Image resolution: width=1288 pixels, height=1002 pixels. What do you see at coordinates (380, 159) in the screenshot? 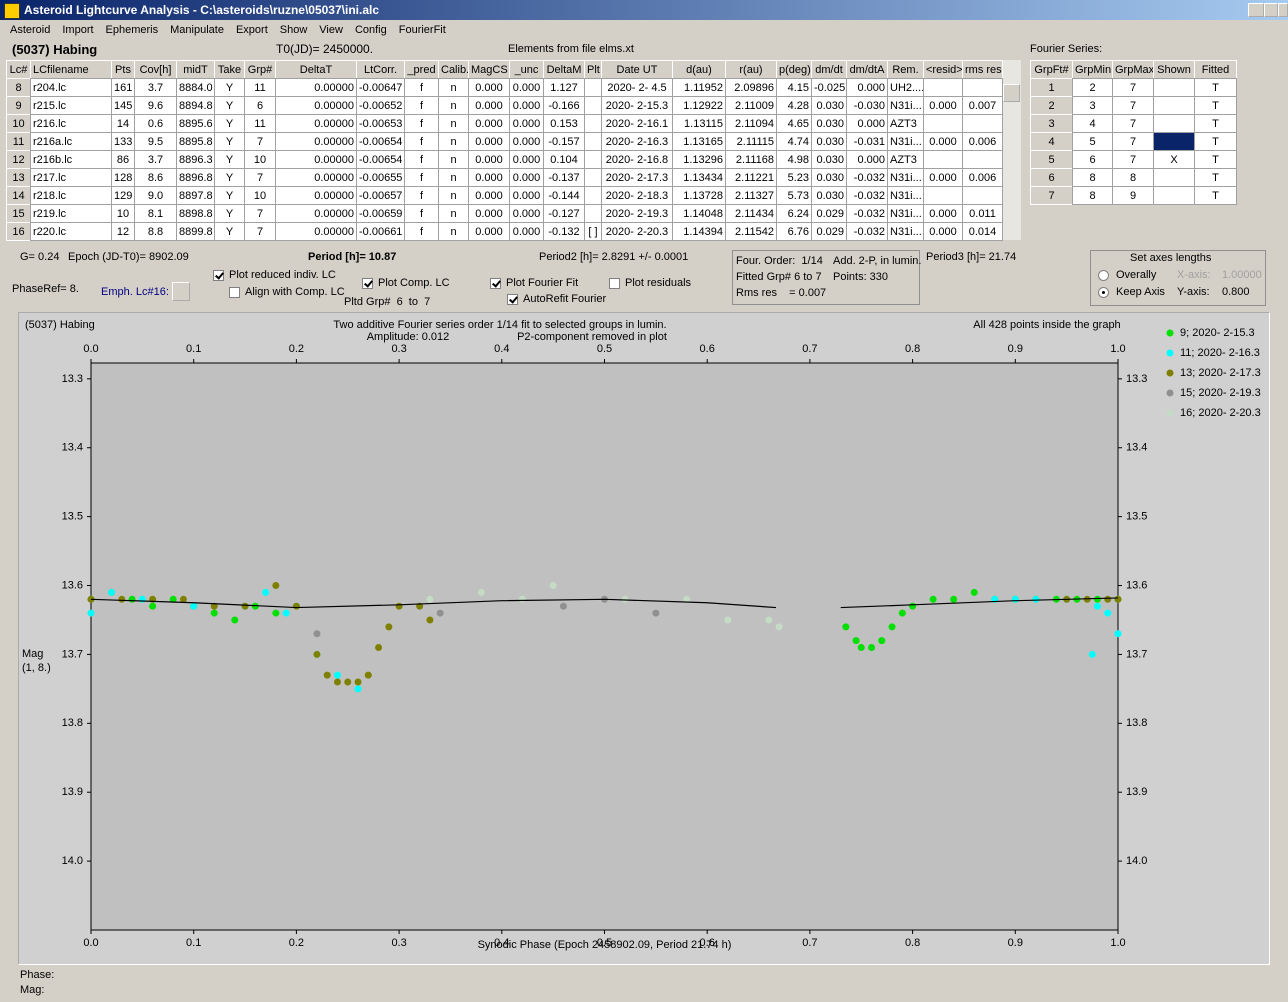
I see `cell: -0.00654` at bounding box center [380, 159].